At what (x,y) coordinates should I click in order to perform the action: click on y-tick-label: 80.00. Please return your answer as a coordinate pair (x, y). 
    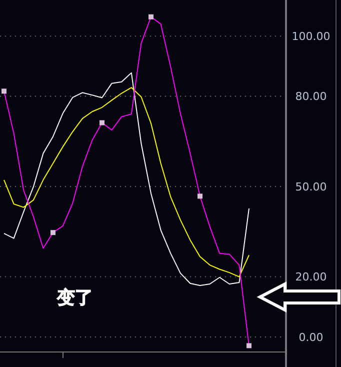
    Looking at the image, I should click on (311, 97).